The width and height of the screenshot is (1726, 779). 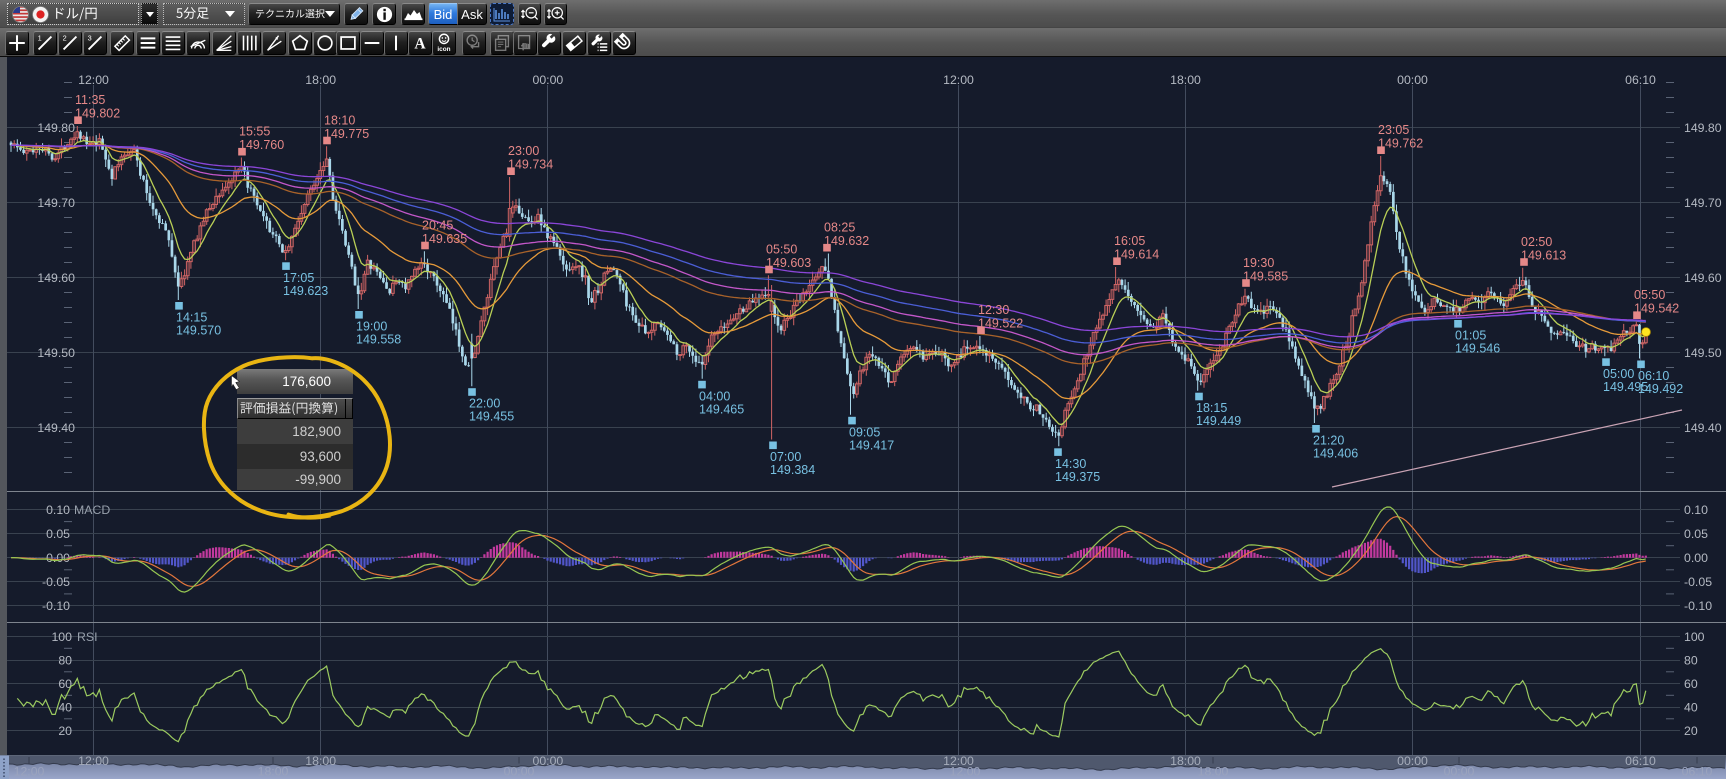 I want to click on tool-vertical-lines-button, so click(x=249, y=43).